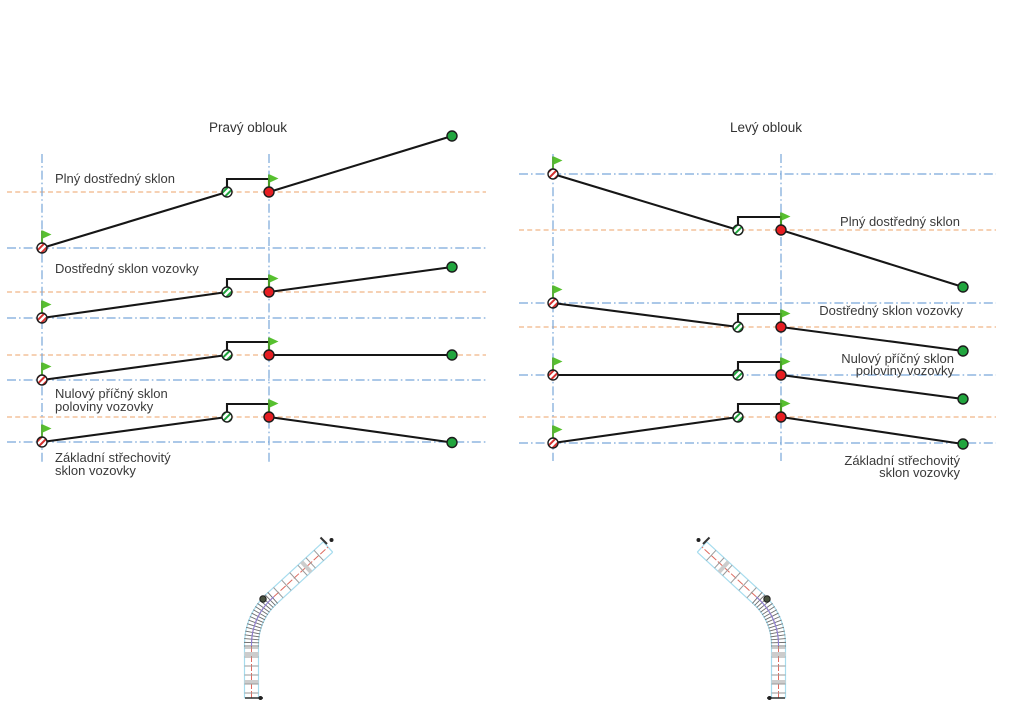  What do you see at coordinates (766, 127) in the screenshot?
I see `panel-title-left-curve: Levý oblouk` at bounding box center [766, 127].